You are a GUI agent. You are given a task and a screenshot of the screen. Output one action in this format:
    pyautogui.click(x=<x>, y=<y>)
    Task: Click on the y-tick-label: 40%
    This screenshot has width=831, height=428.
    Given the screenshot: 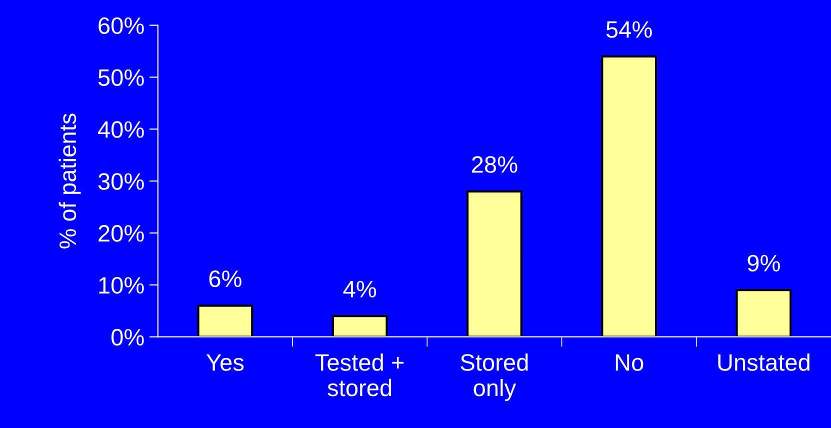 What is the action you would take?
    pyautogui.click(x=121, y=129)
    